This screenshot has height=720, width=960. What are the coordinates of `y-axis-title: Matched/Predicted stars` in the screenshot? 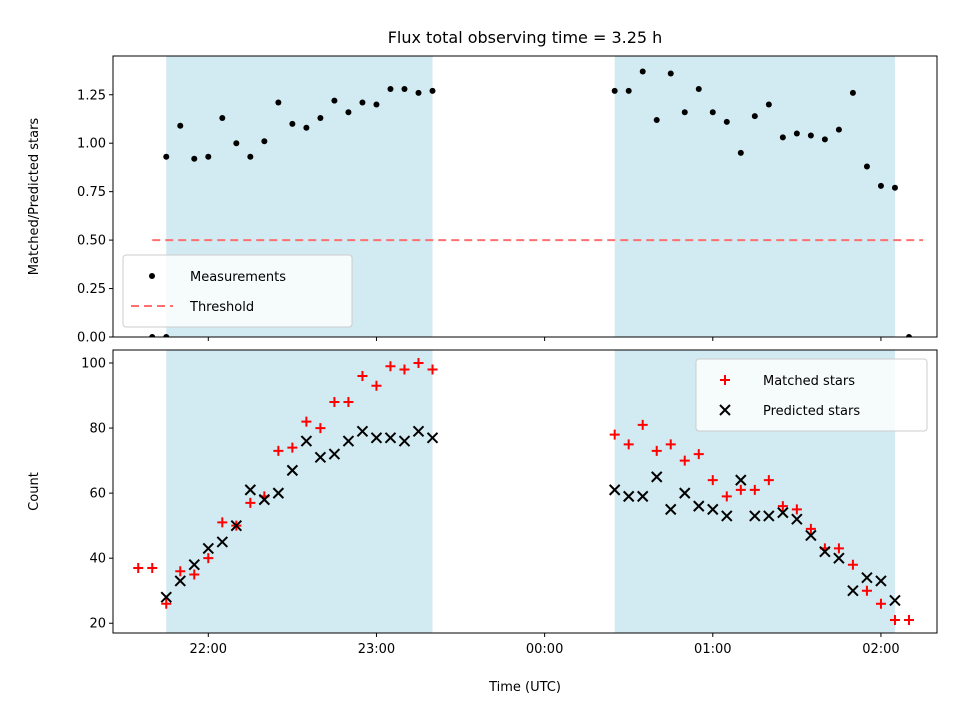 It's located at (34, 197).